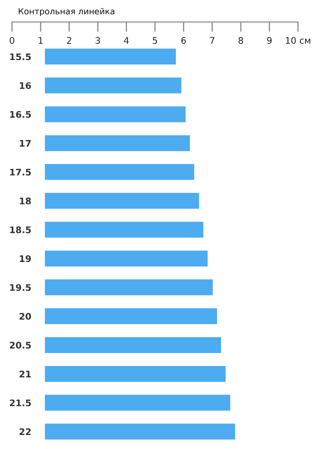 The image size is (334, 449). Describe the element at coordinates (20, 345) in the screenshot. I see `y-tick-label: 20.5` at that location.